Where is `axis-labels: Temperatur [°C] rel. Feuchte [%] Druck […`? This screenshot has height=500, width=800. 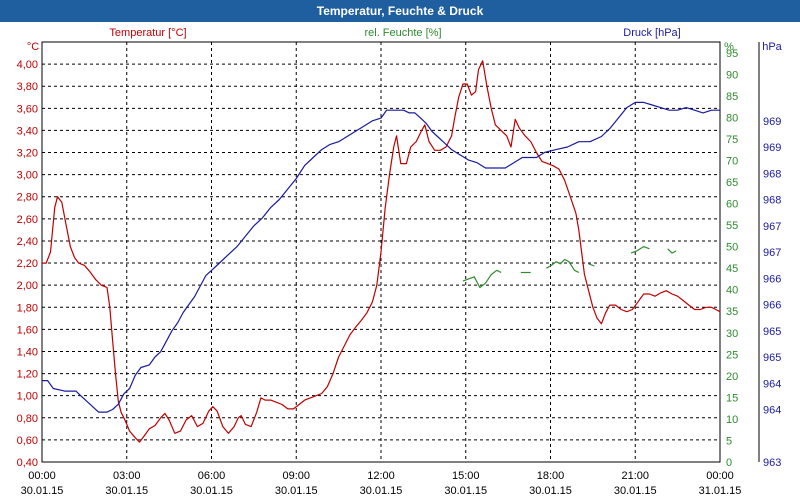 axis-labels: Temperatur [°C] rel. Feuchte [%] Druck [… is located at coordinates (405, 40).